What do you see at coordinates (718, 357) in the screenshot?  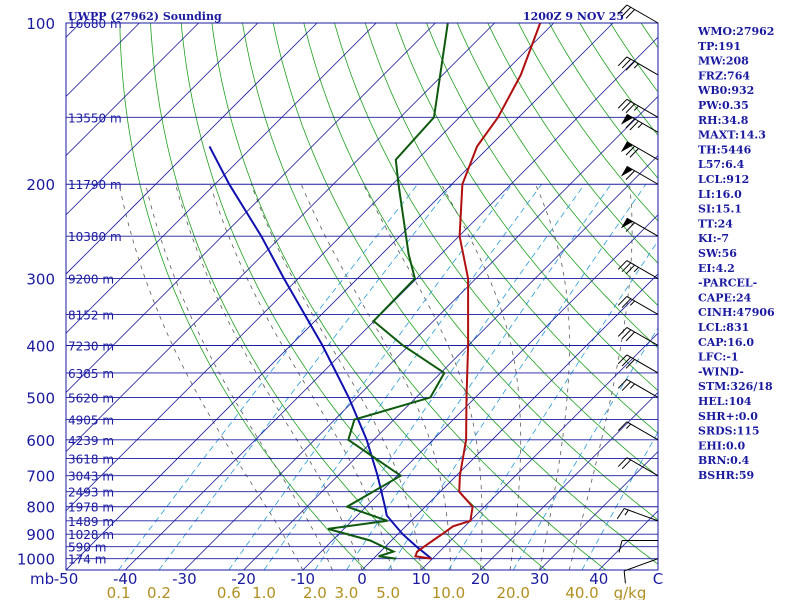 I see `index-value: LFC:-1` at bounding box center [718, 357].